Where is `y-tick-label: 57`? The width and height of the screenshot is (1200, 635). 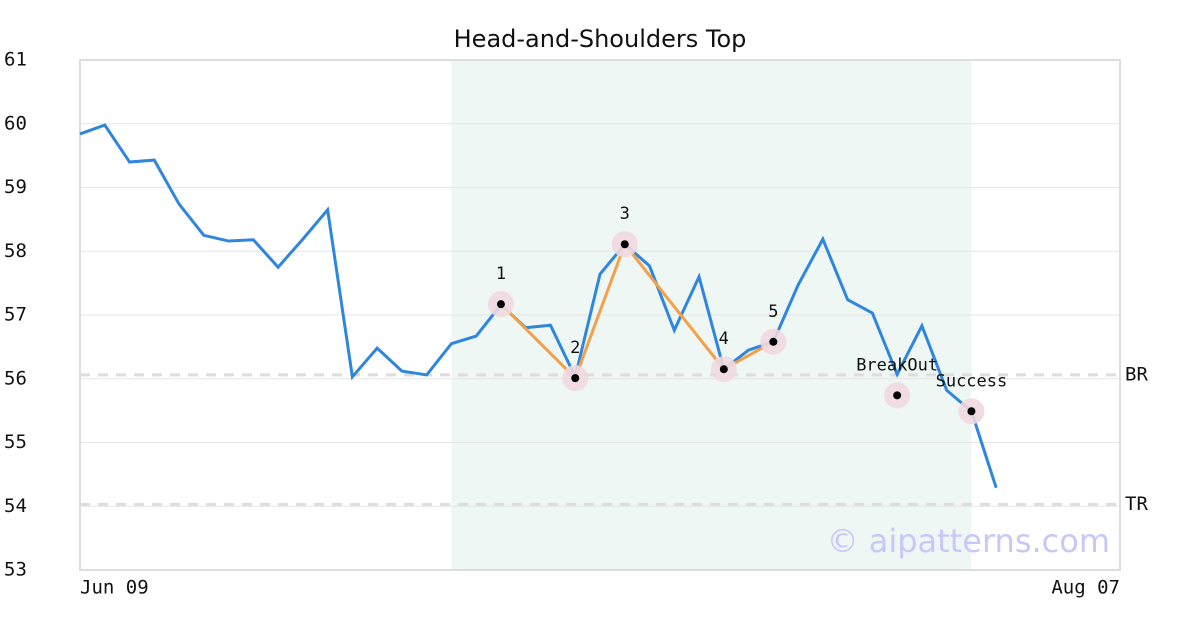 y-tick-label: 57 is located at coordinates (15, 315).